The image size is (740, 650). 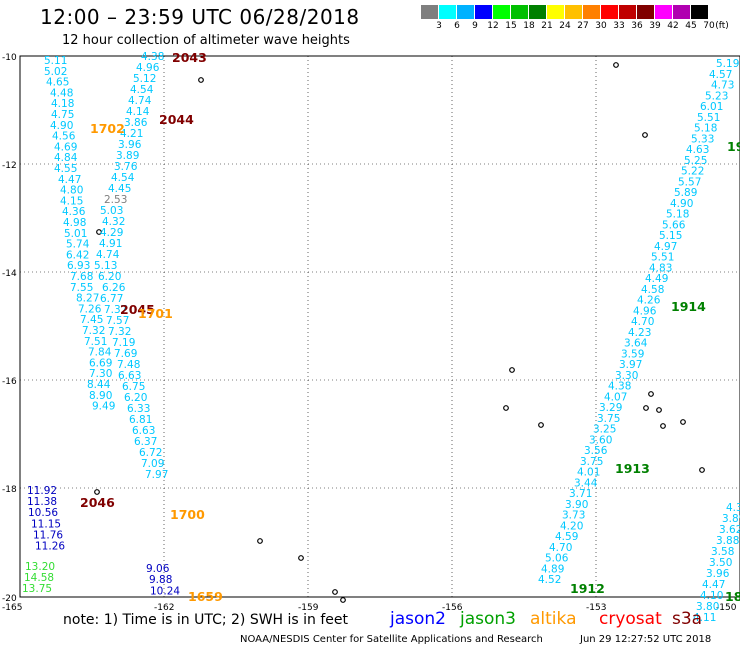 I want to click on track-value-label: 5.03, so click(x=111, y=211).